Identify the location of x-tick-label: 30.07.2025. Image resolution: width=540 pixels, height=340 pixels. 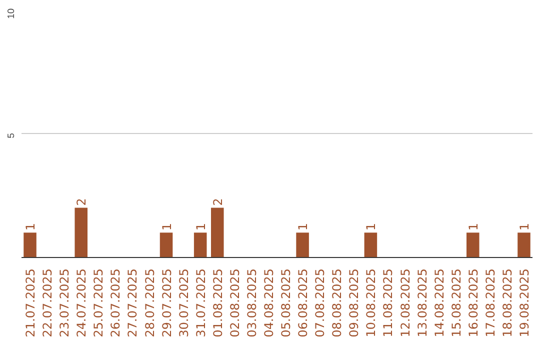
(183, 303).